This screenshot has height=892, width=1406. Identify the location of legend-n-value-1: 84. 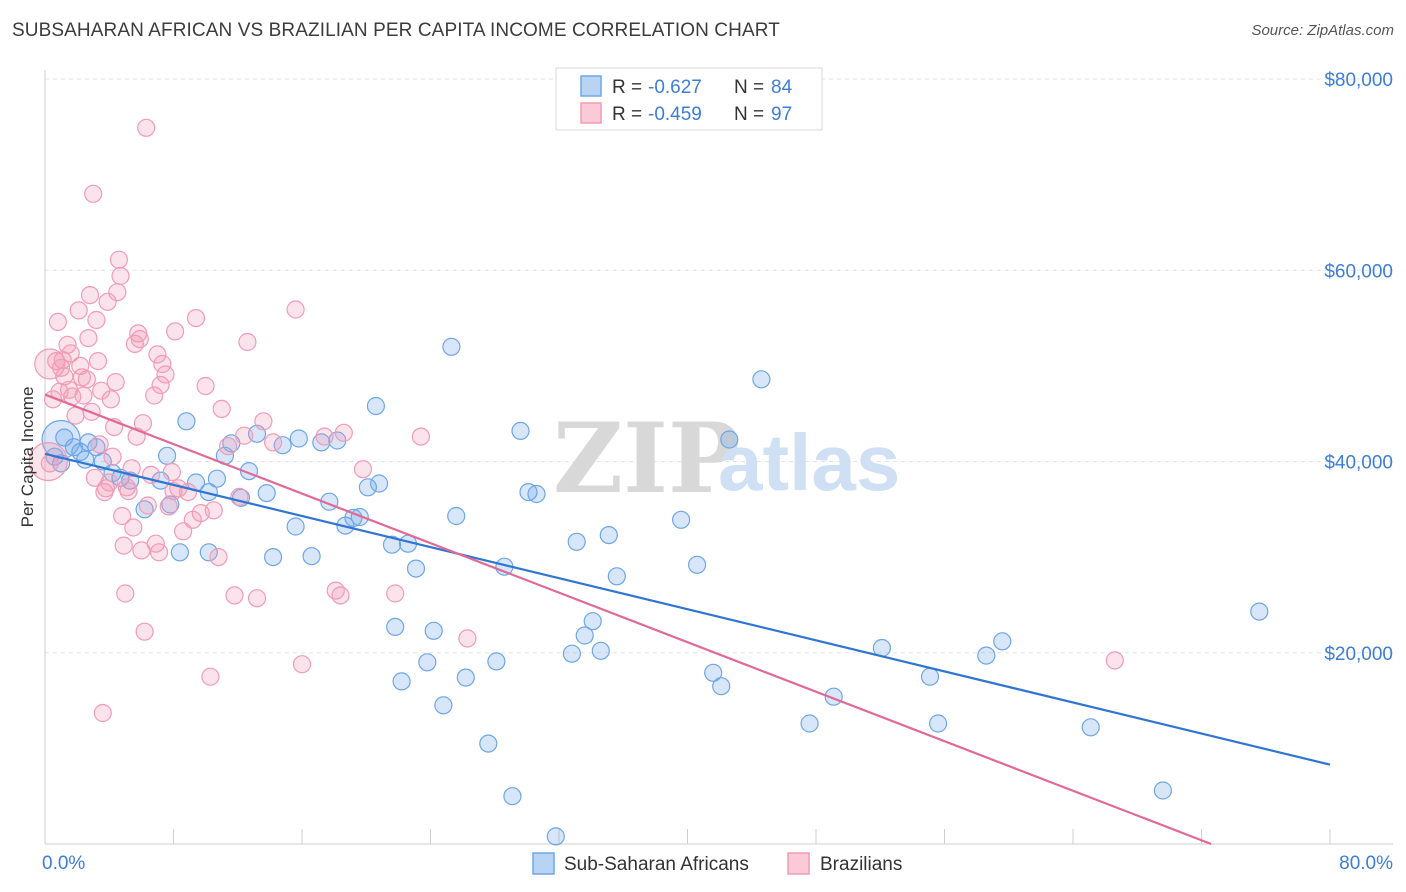
(782, 87).